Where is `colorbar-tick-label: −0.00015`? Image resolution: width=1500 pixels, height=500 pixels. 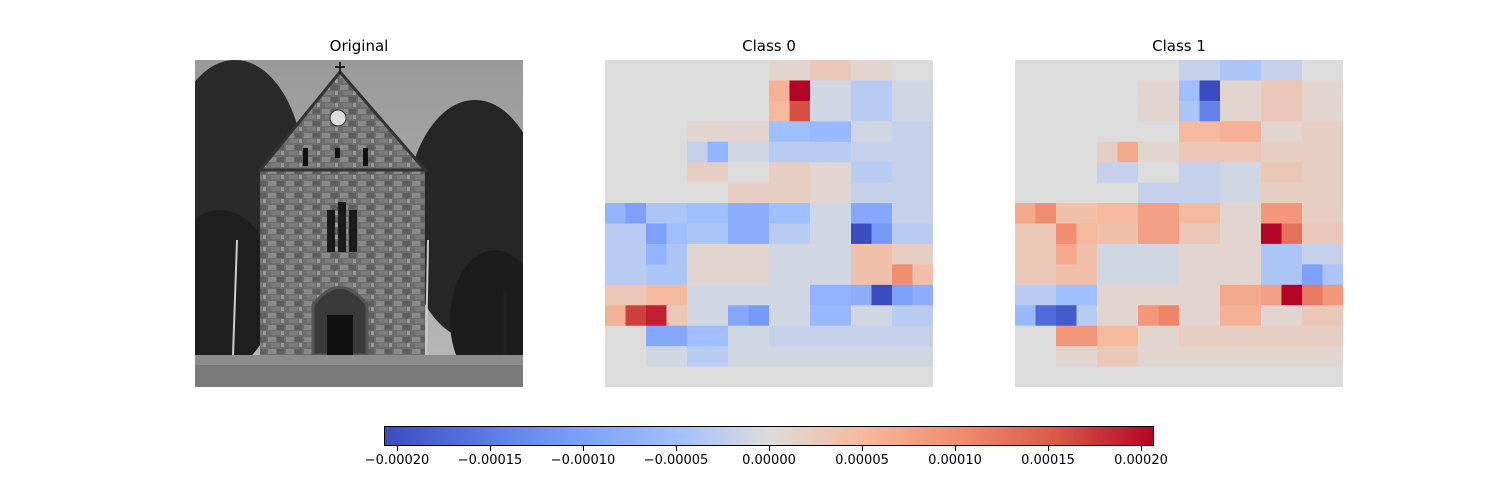
colorbar-tick-label: −0.00015 is located at coordinates (490, 460).